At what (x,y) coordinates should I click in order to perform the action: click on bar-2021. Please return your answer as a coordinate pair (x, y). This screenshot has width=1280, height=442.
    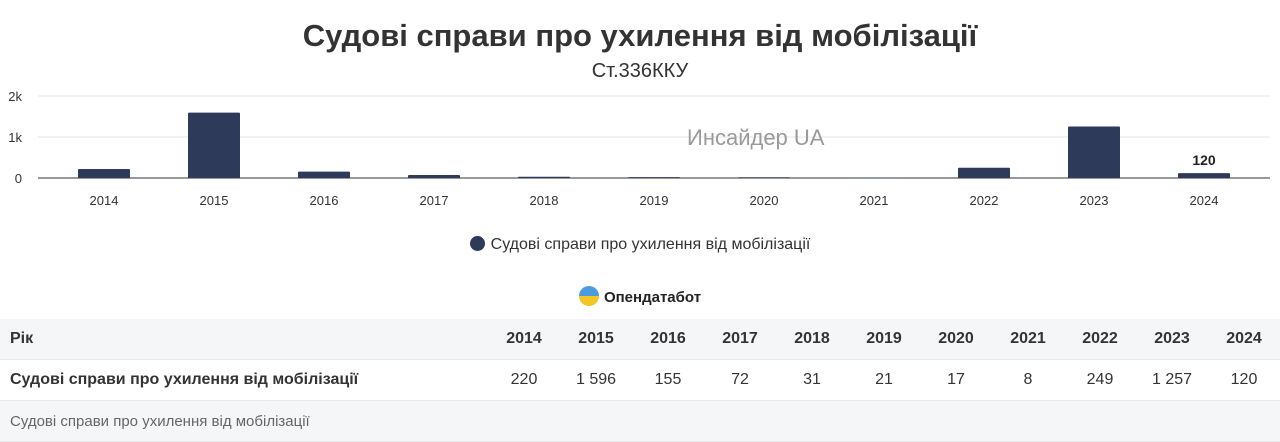
    Looking at the image, I should click on (874, 178).